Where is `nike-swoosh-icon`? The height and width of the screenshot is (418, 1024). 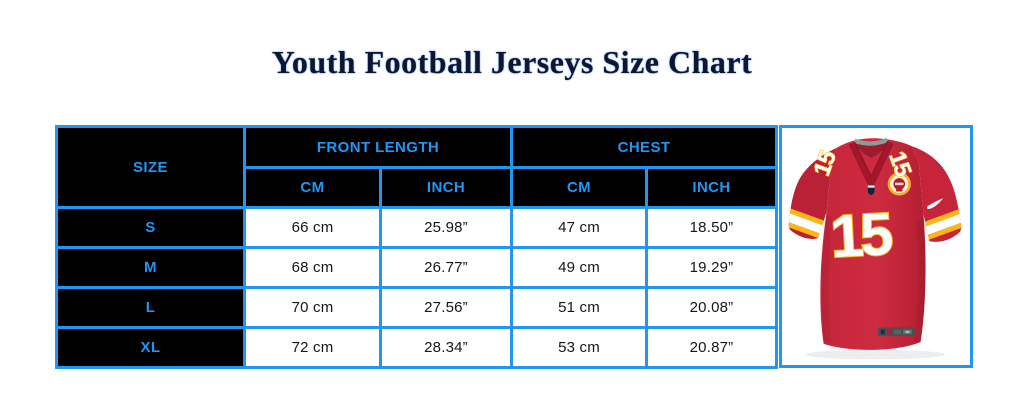
nike-swoosh-icon is located at coordinates (935, 204).